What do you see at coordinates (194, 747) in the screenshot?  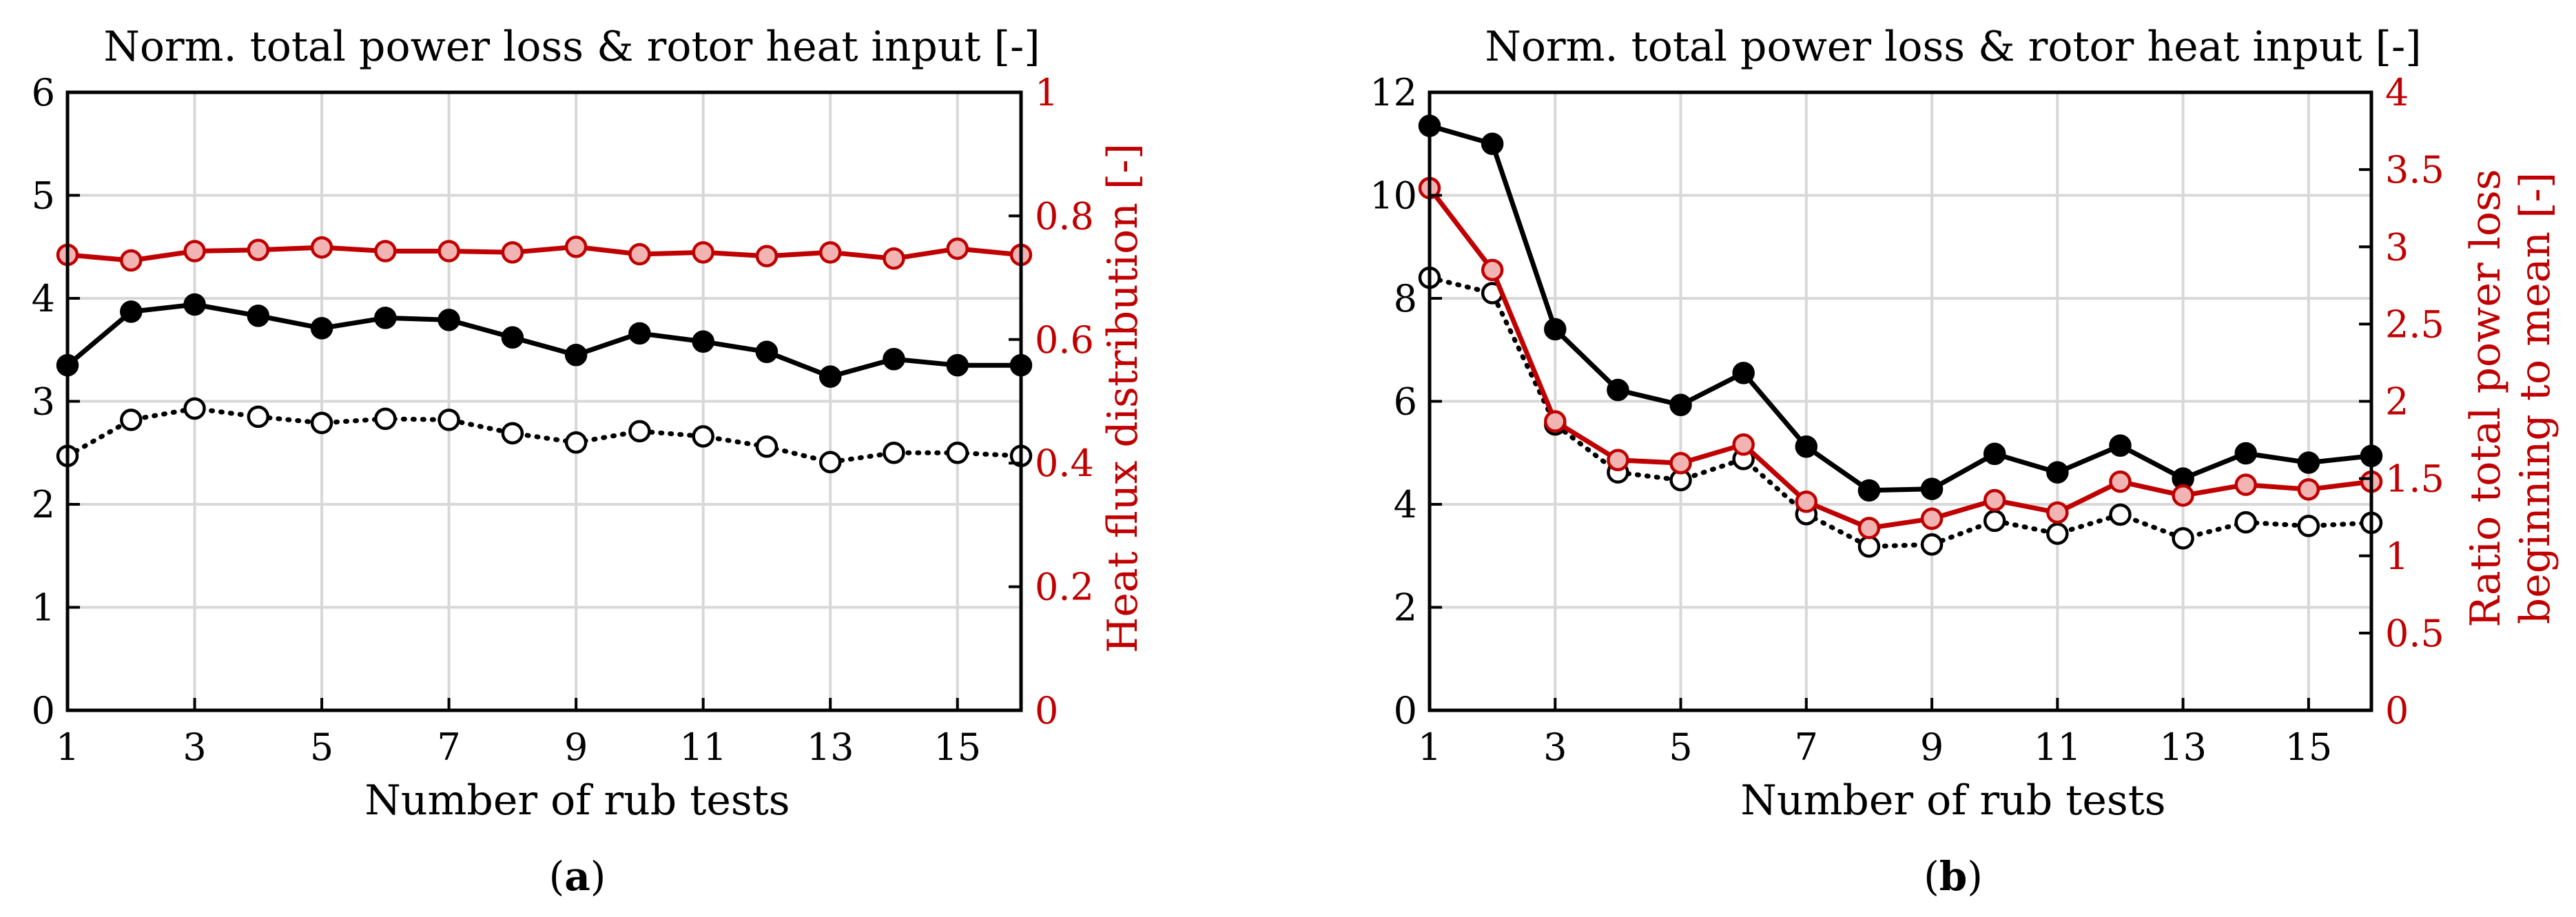 I see `chart-a-x-tick-label-1: 3` at bounding box center [194, 747].